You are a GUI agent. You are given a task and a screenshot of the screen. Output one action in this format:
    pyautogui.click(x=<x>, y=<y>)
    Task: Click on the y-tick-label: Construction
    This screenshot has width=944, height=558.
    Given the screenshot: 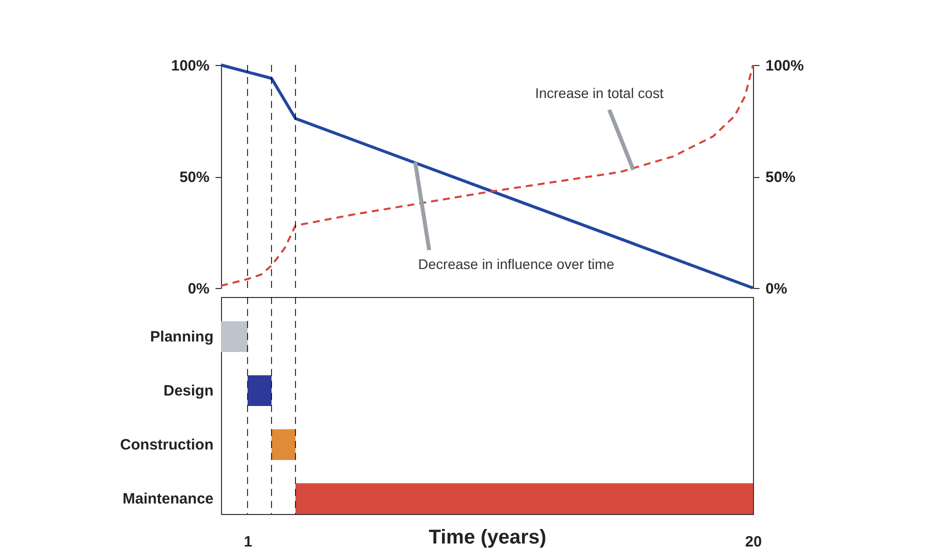 What is the action you would take?
    pyautogui.click(x=167, y=445)
    